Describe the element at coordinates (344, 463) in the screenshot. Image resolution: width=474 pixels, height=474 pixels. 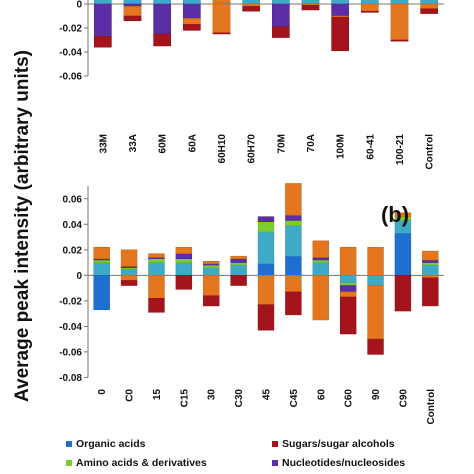
I see `legend-label-nucleotides: Nucleotides/nucleosides` at that location.